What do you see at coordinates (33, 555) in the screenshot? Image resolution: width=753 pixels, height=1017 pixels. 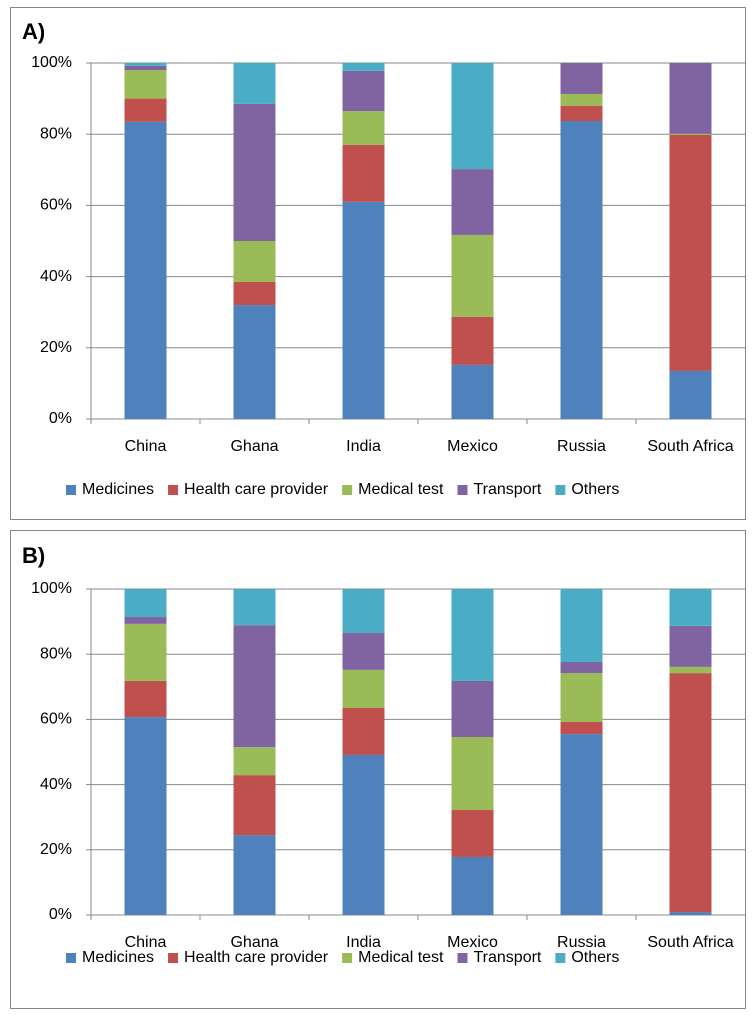 I see `panel-title: B)` at bounding box center [33, 555].